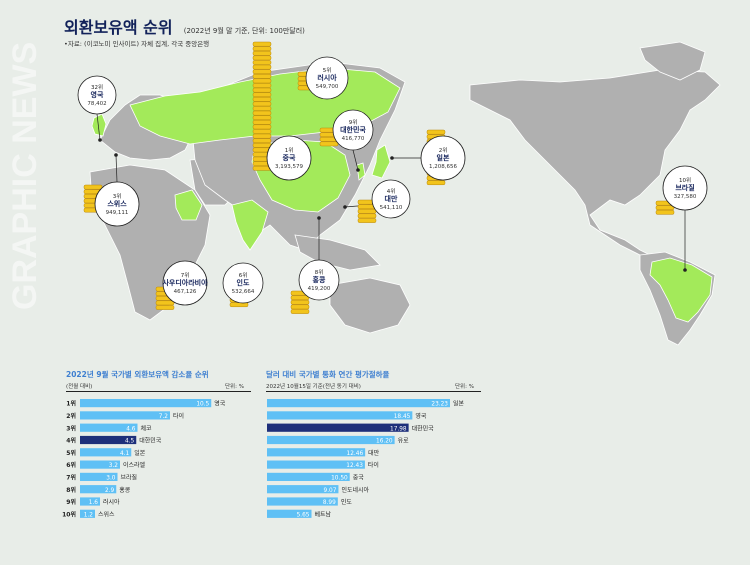  I want to click on bar-value-label: 12.43, so click(354, 466).